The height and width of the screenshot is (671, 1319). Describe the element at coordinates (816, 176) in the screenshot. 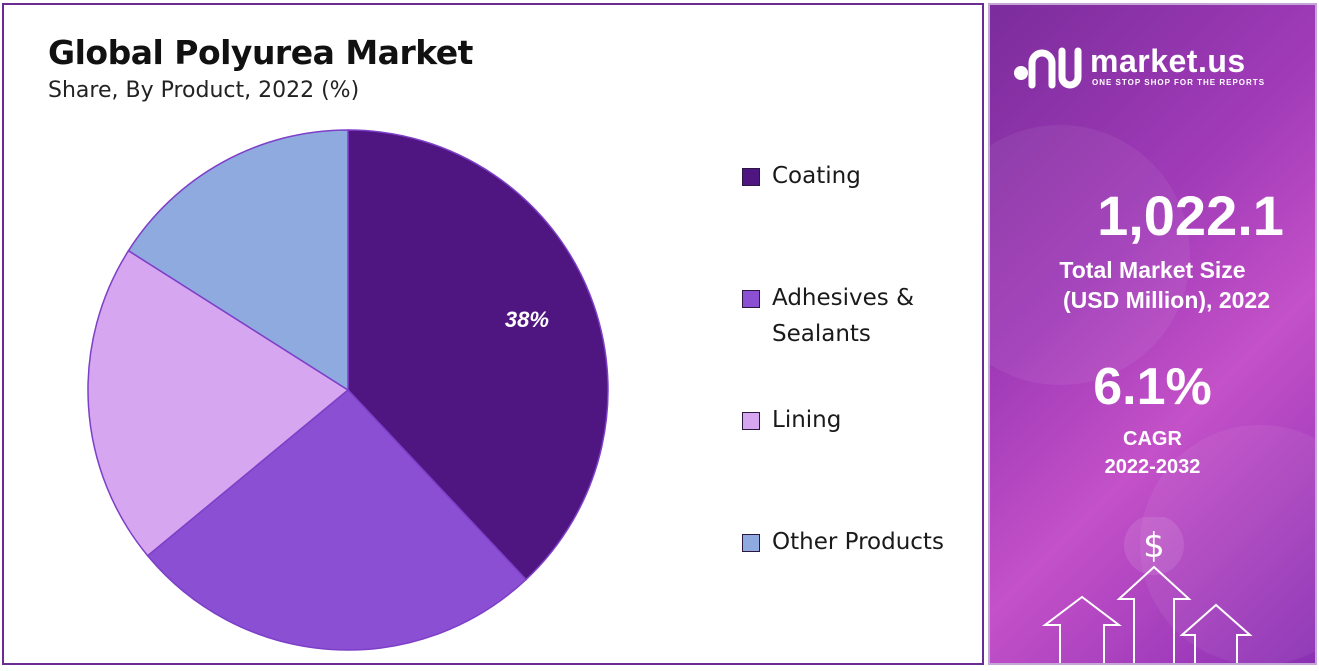

I see `legend-label: Coating` at that location.